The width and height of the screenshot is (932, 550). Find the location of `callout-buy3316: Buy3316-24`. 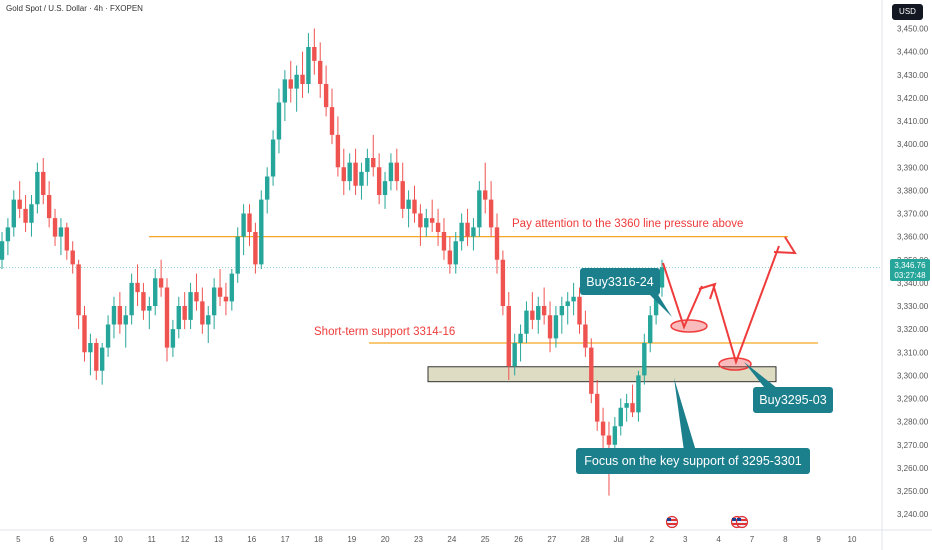

callout-buy3316: Buy3316-24 is located at coordinates (620, 281).